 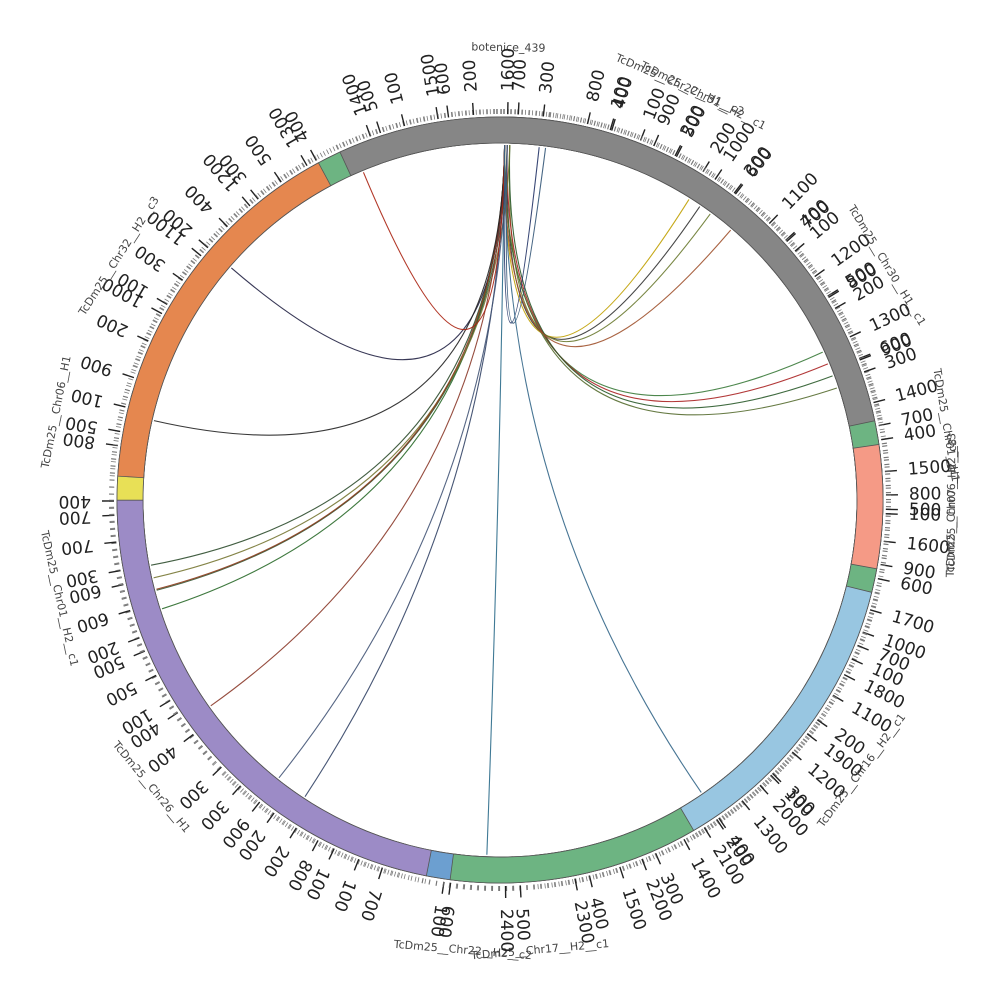 What do you see at coordinates (224, 320) in the screenshot?
I see `segment-tcdm25-chr32-h2-c3` at bounding box center [224, 320].